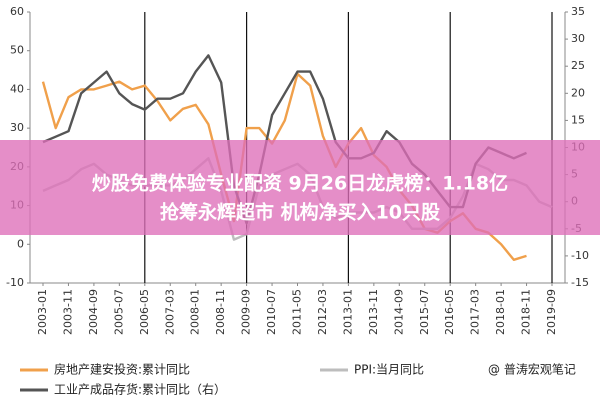 This screenshot has width=600, height=400. Describe the element at coordinates (424, 312) in the screenshot. I see `x-tick-label: 2015-07` at that location.